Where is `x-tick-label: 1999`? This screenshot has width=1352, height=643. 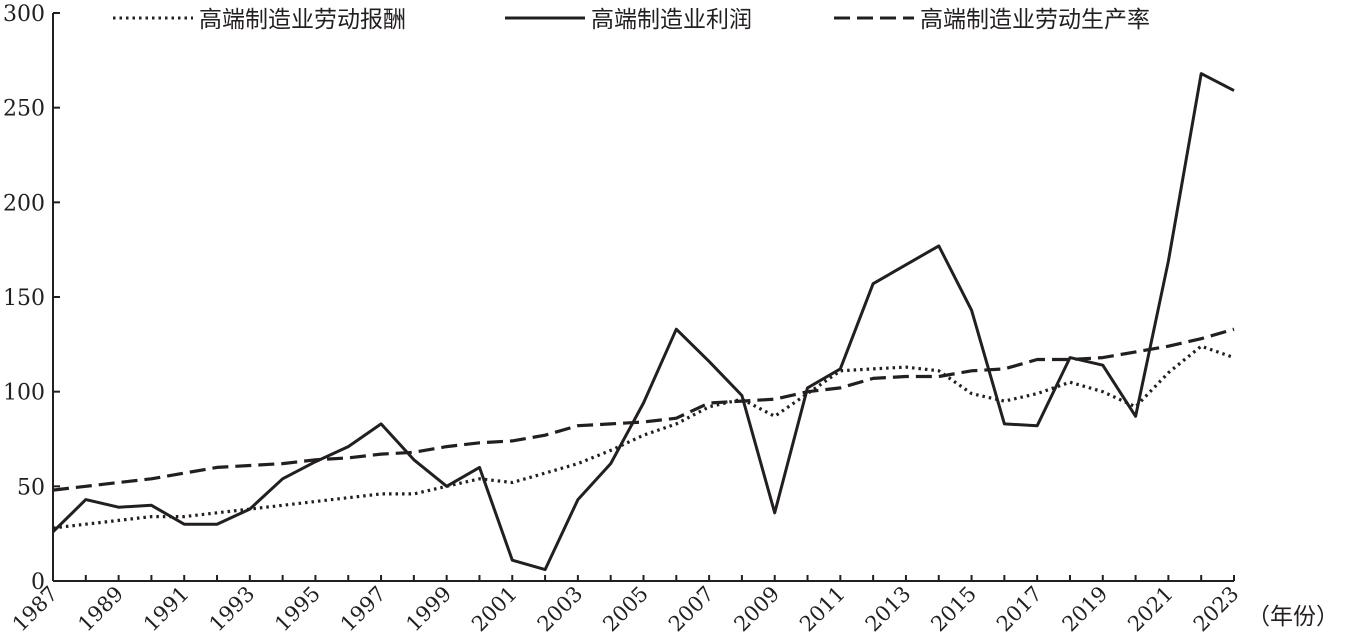
x-tick-label: 1999 is located at coordinates (428, 609).